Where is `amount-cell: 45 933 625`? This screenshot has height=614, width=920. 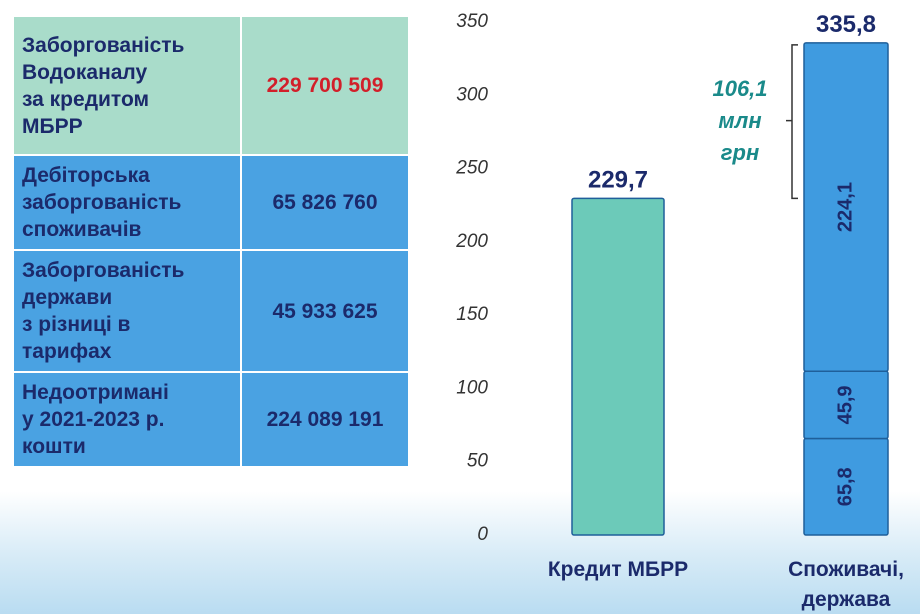
amount-cell: 45 933 625 is located at coordinates (325, 311).